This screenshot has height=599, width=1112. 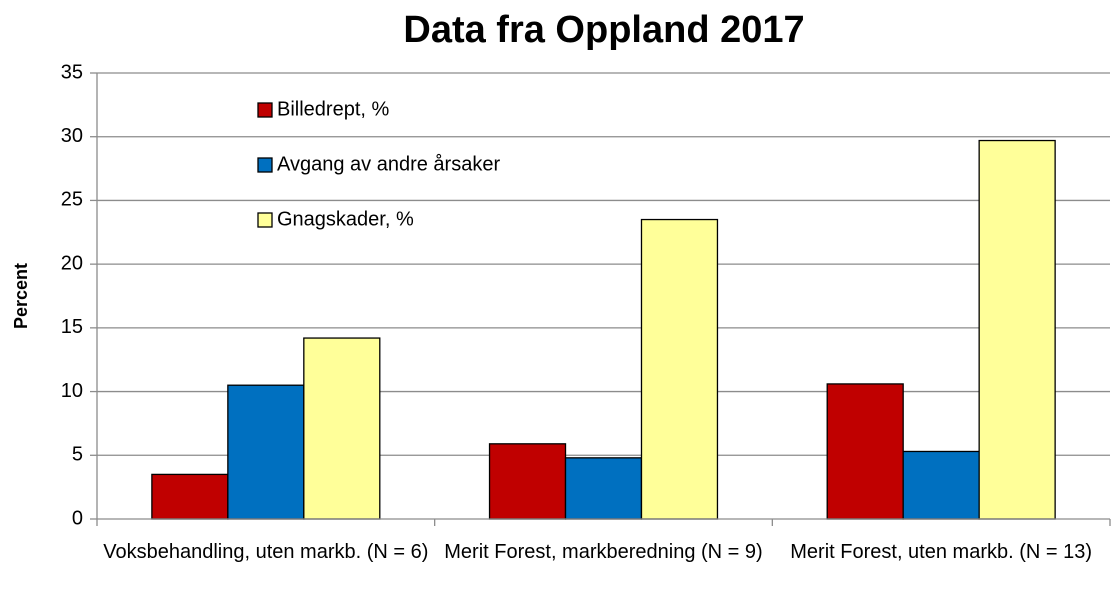 I want to click on x-tick-label: Merit Forest, markberedning (N = 9), so click(x=603, y=552).